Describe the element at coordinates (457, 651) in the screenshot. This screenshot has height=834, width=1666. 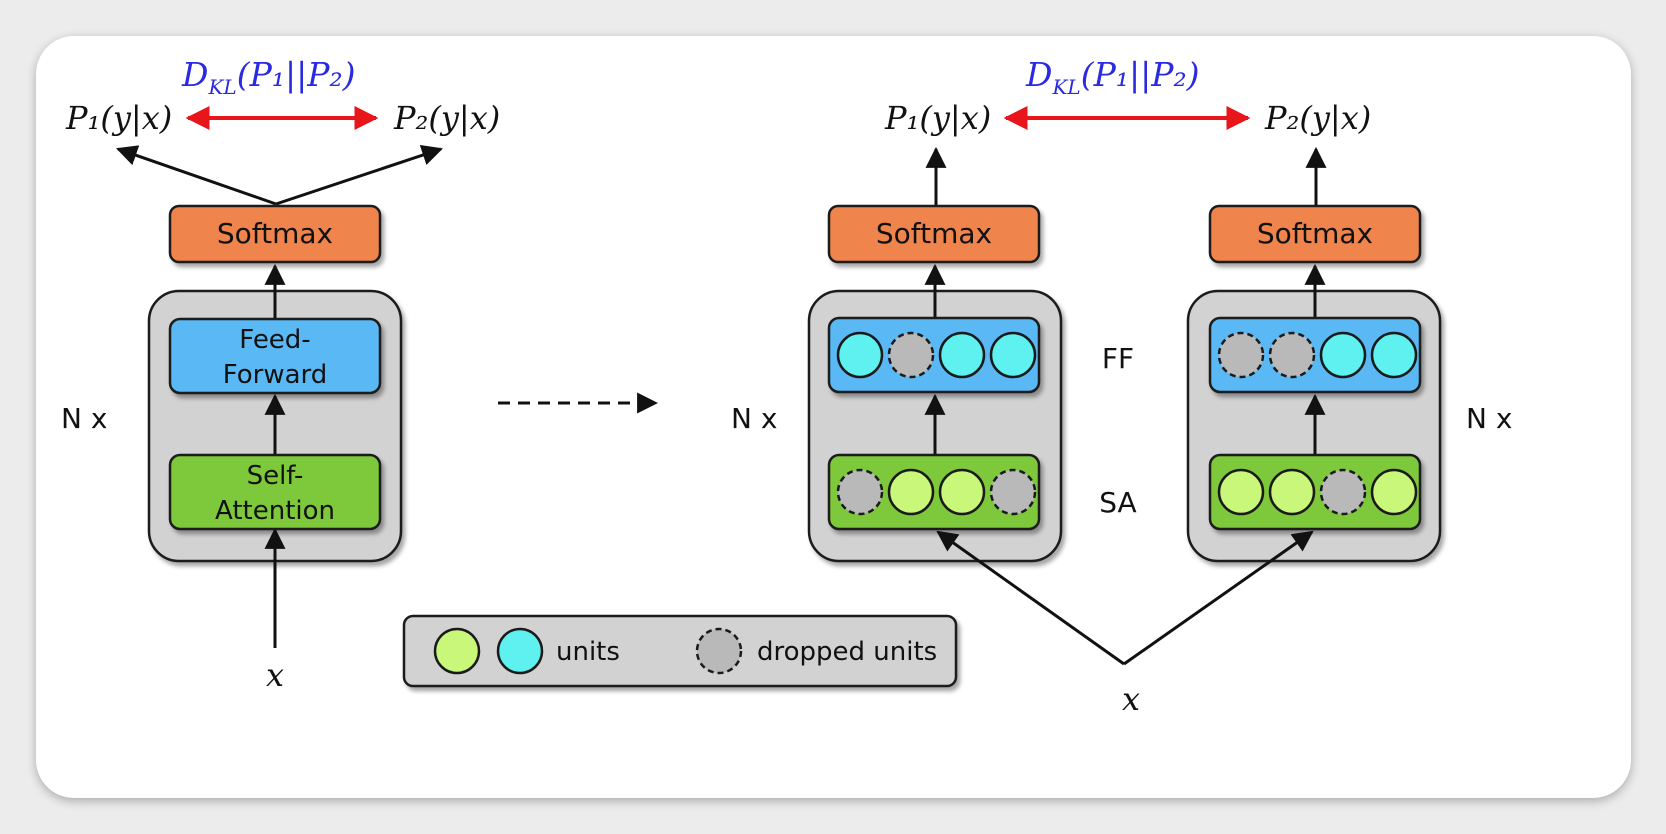
I see `legend-sa-unit-icon` at that location.